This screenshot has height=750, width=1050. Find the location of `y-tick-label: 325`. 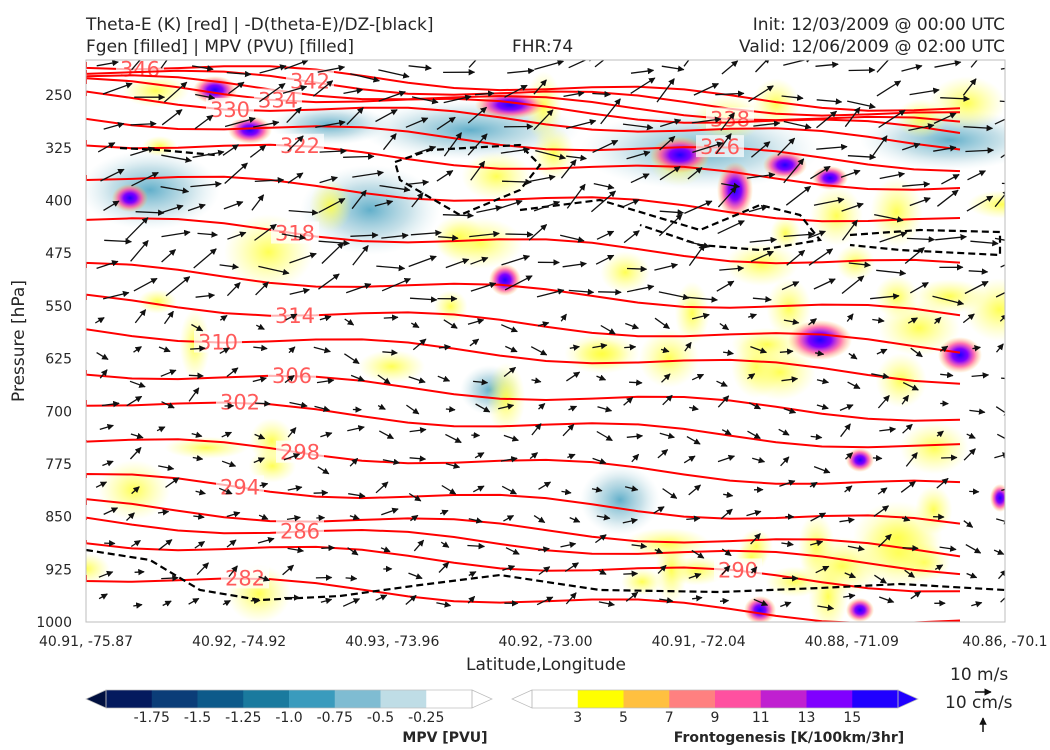

y-tick-label: 325 is located at coordinates (58, 149).